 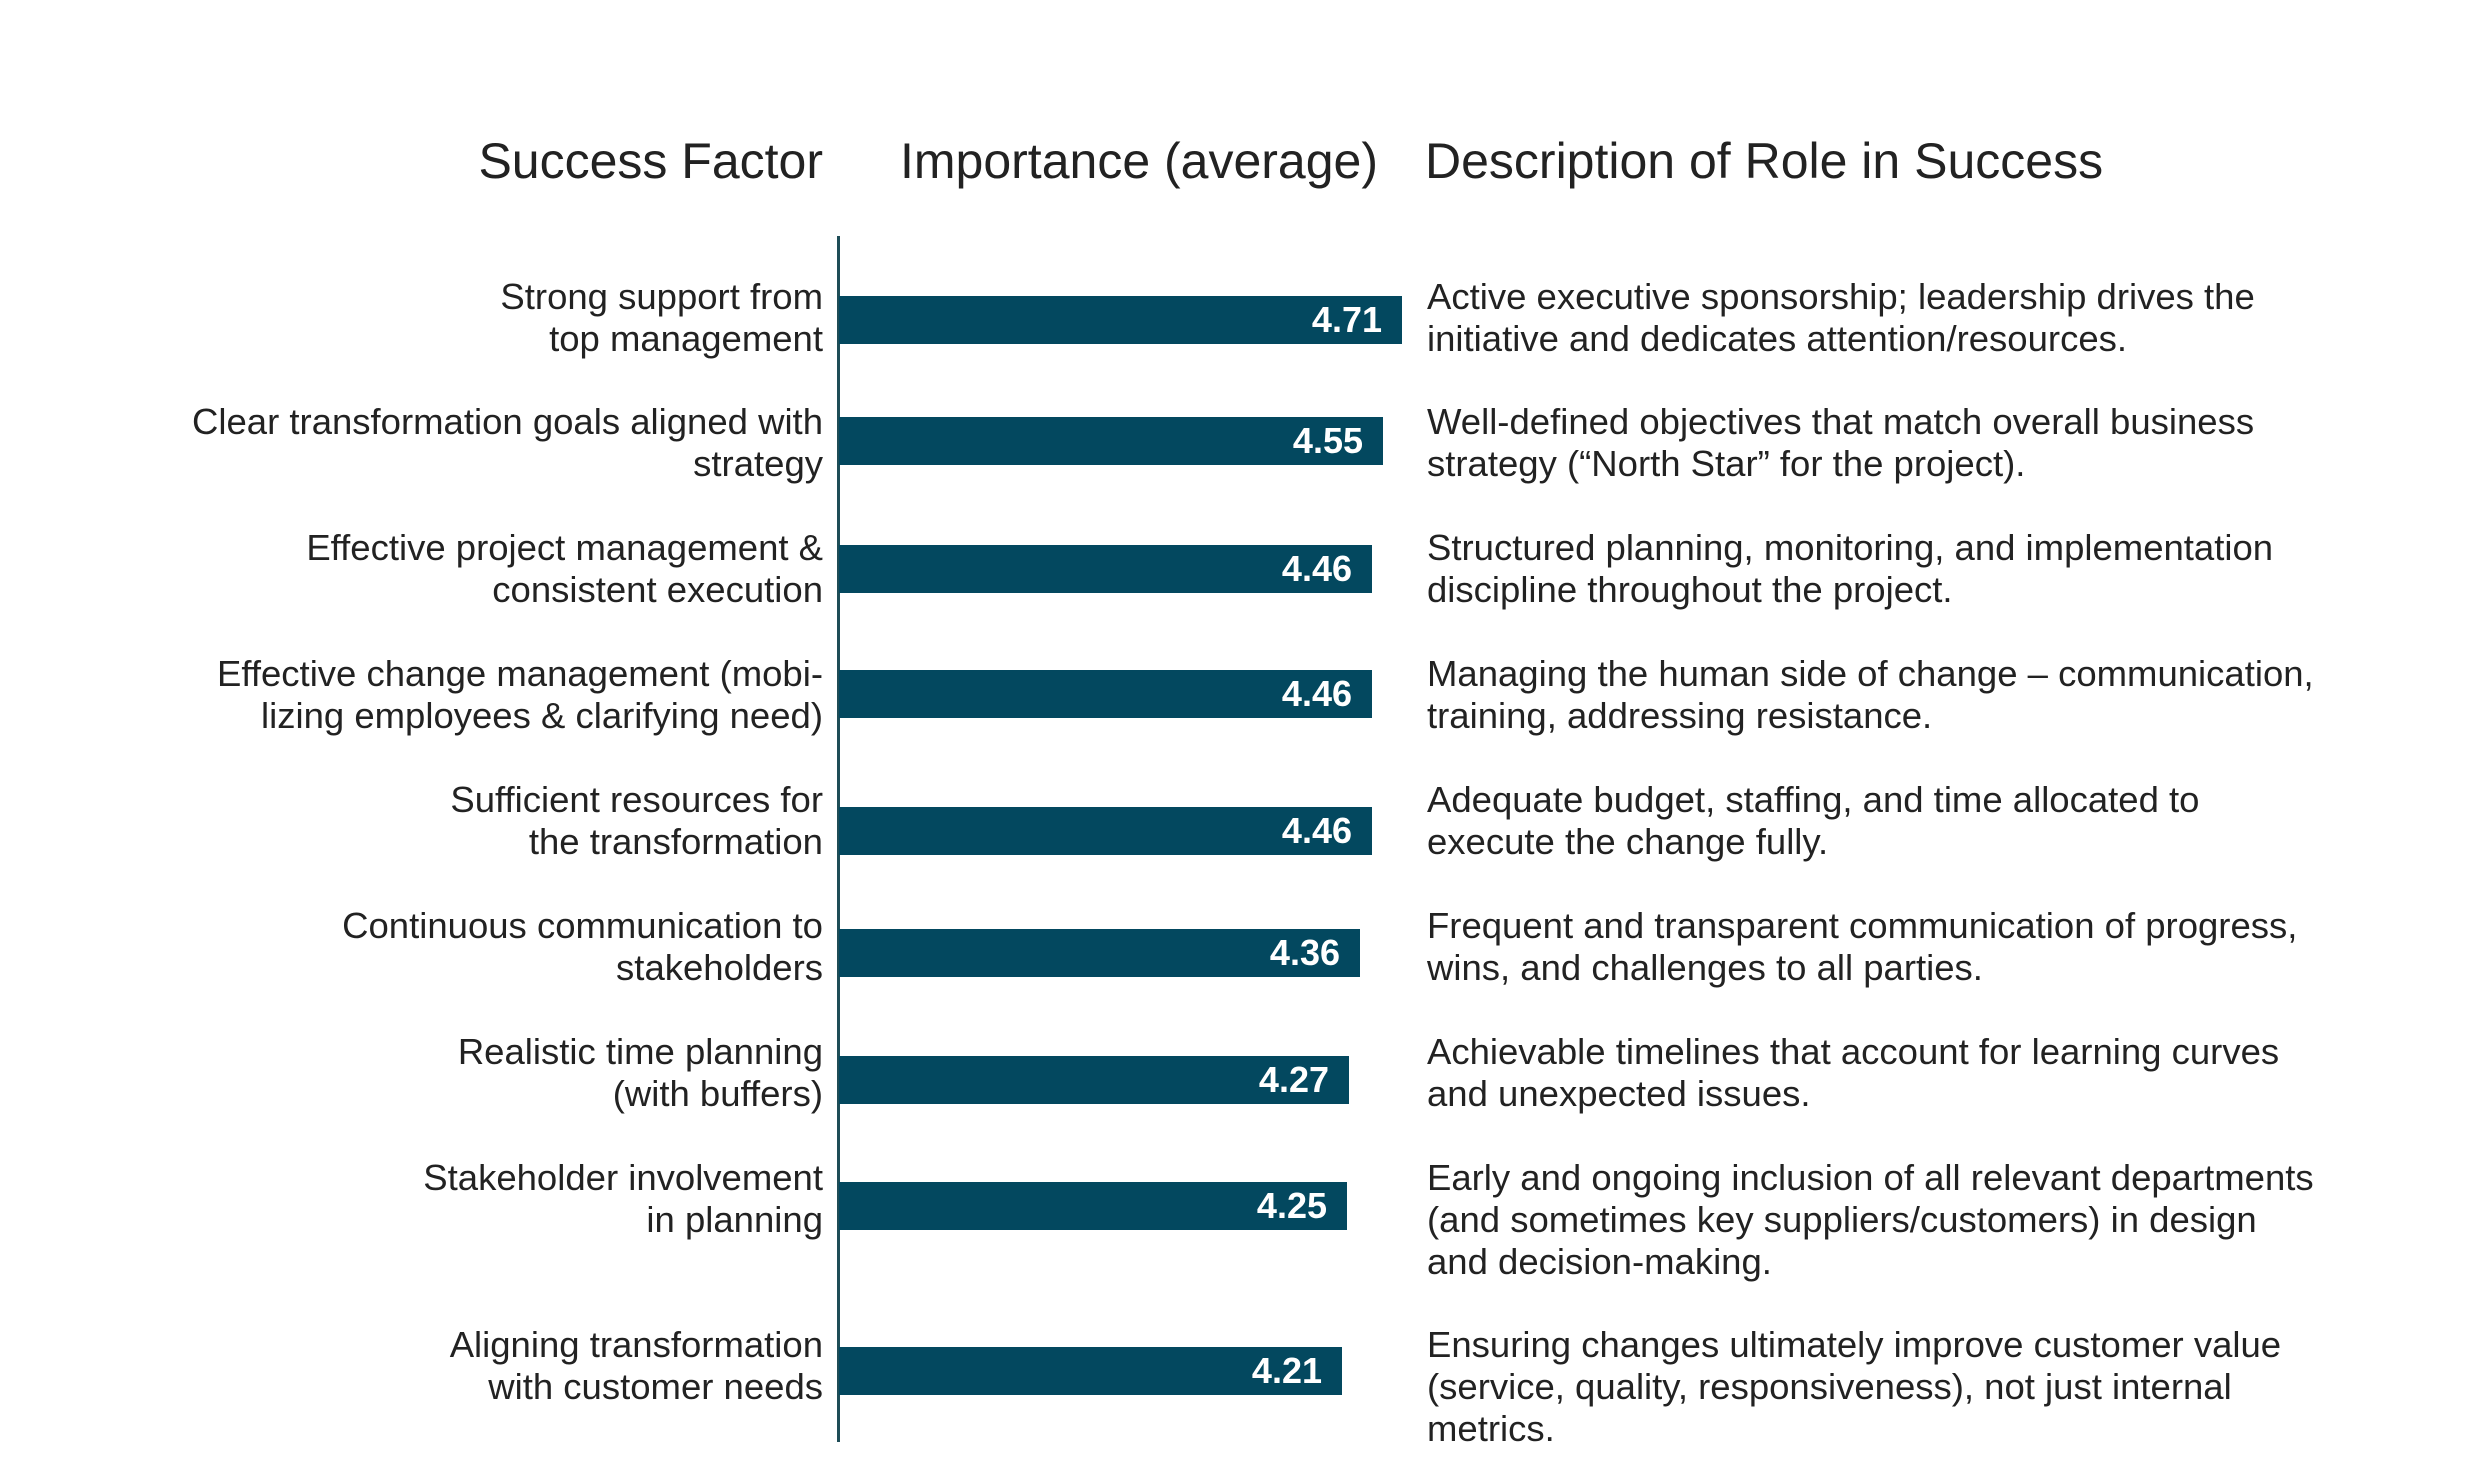 What do you see at coordinates (1090, 1371) in the screenshot?
I see `importance-bar: 4.21` at bounding box center [1090, 1371].